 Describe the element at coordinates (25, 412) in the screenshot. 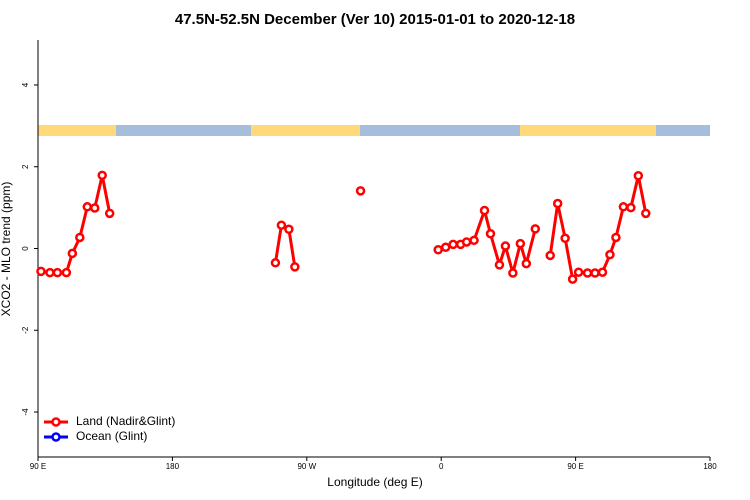

I see `y-tick-label: -4` at that location.